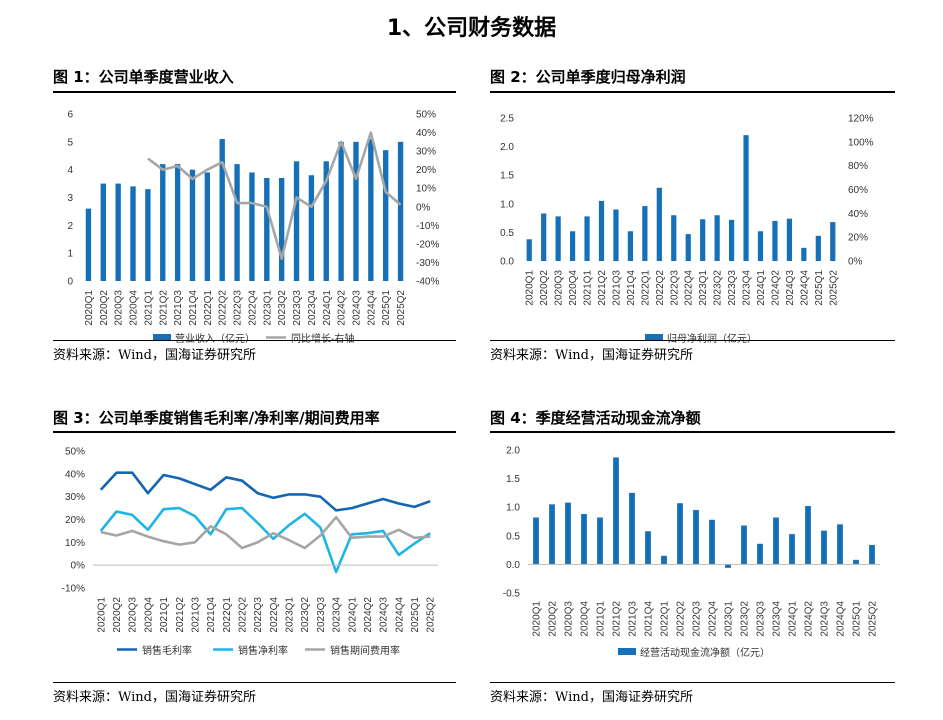 Image resolution: width=943 pixels, height=720 pixels. What do you see at coordinates (426, 170) in the screenshot?
I see `right-axis-tick-label: 20%` at bounding box center [426, 170].